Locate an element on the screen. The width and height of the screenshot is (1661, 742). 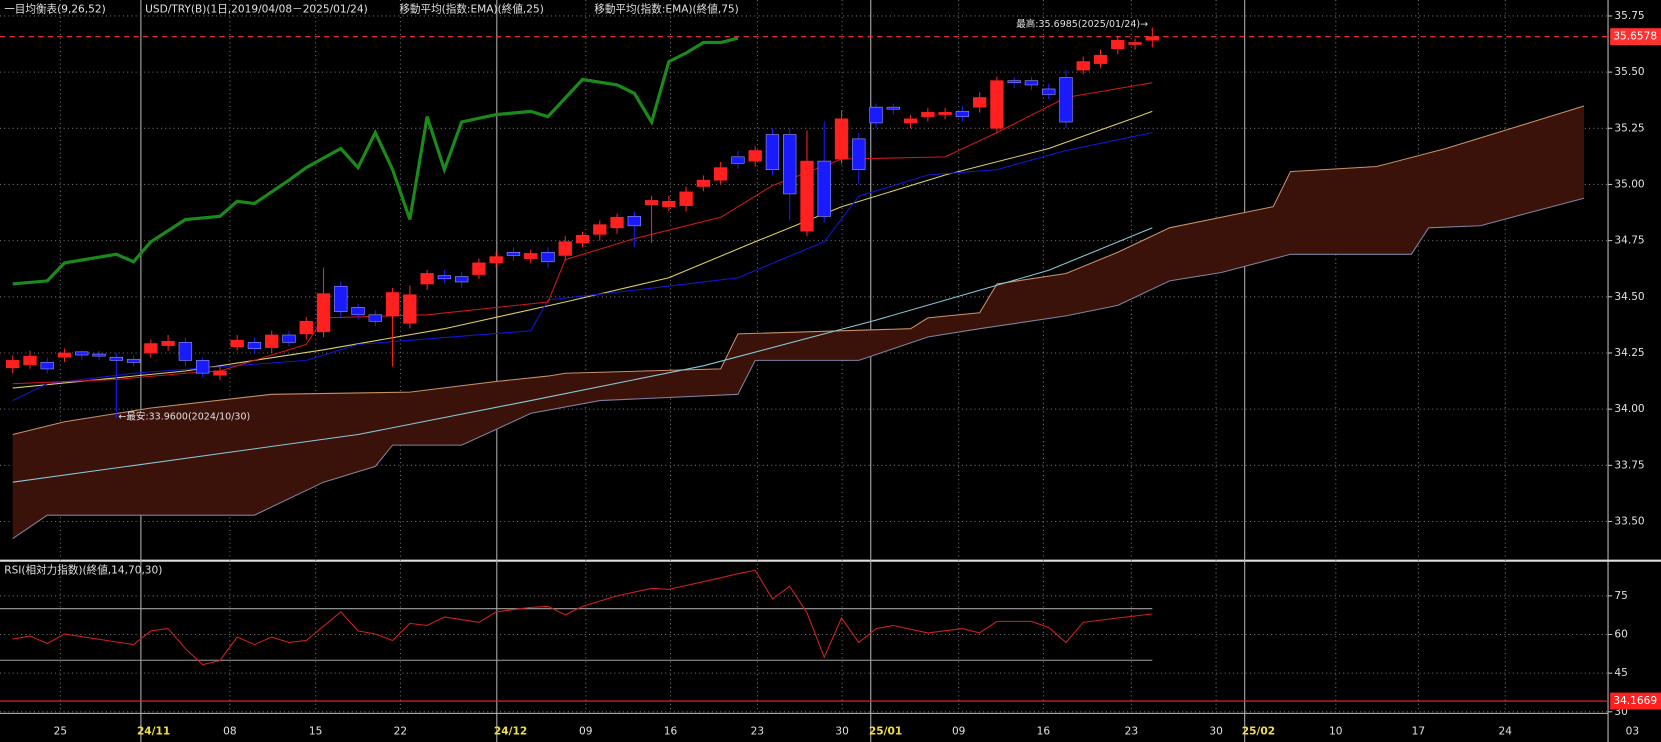
x-tick-label: 24/11 is located at coordinates (153, 731).